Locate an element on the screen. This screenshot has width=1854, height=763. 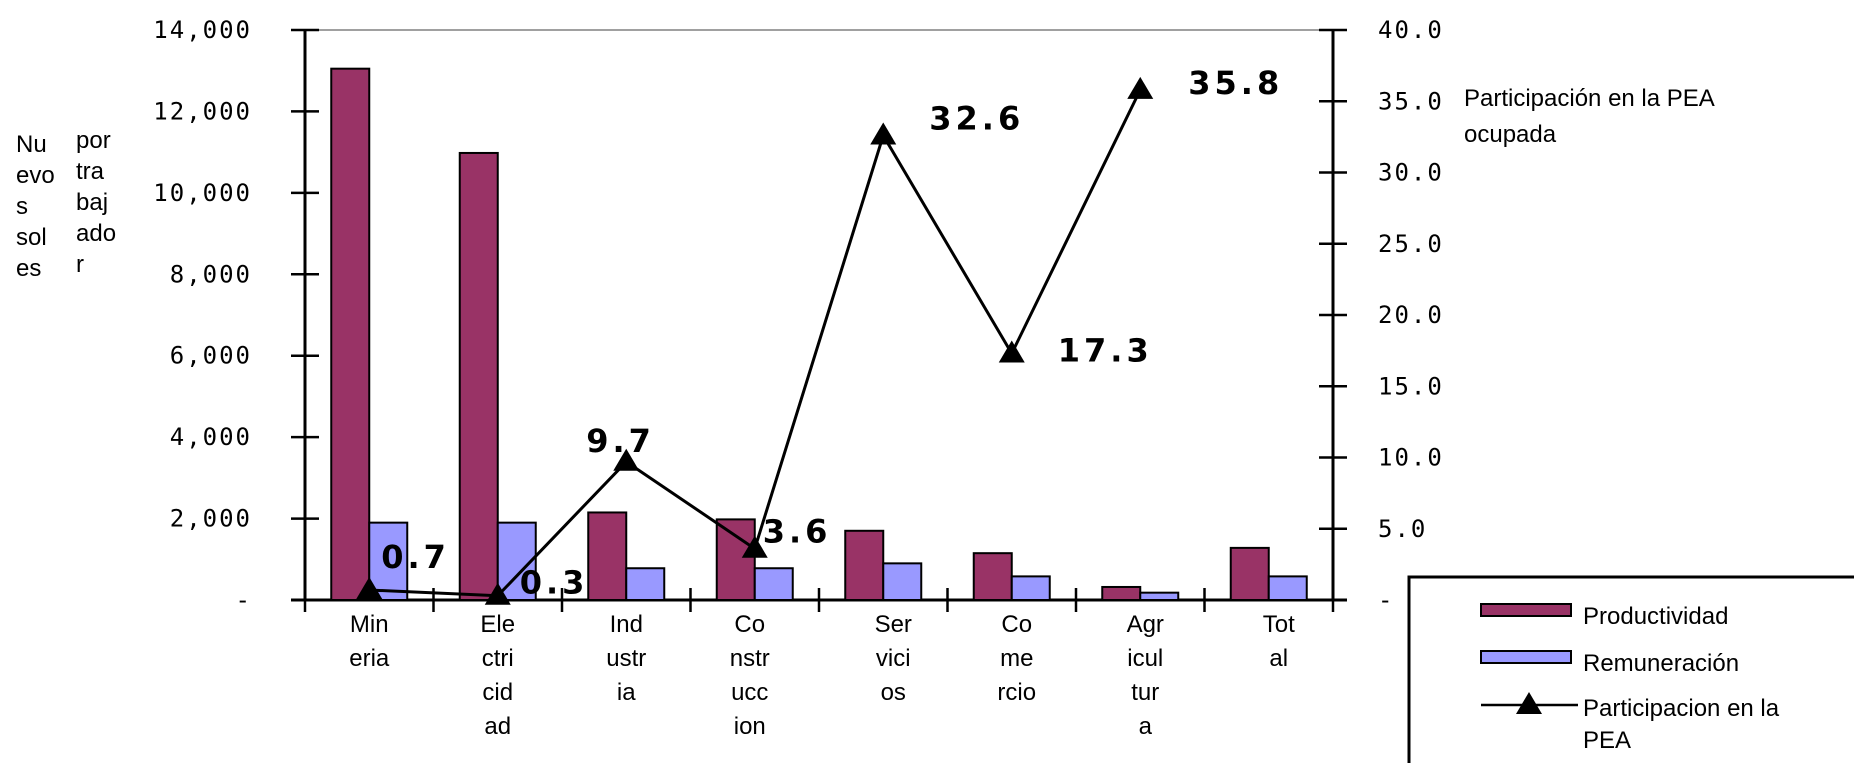
right-tick-label: 5.0 is located at coordinates (1402, 529).